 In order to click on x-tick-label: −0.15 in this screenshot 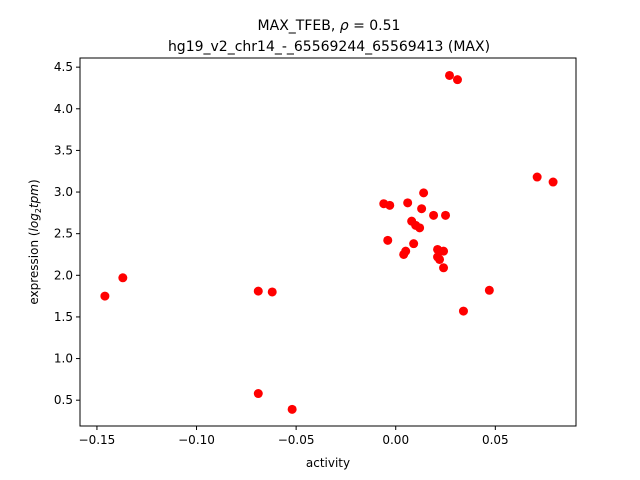, I will do `click(97, 440)`.